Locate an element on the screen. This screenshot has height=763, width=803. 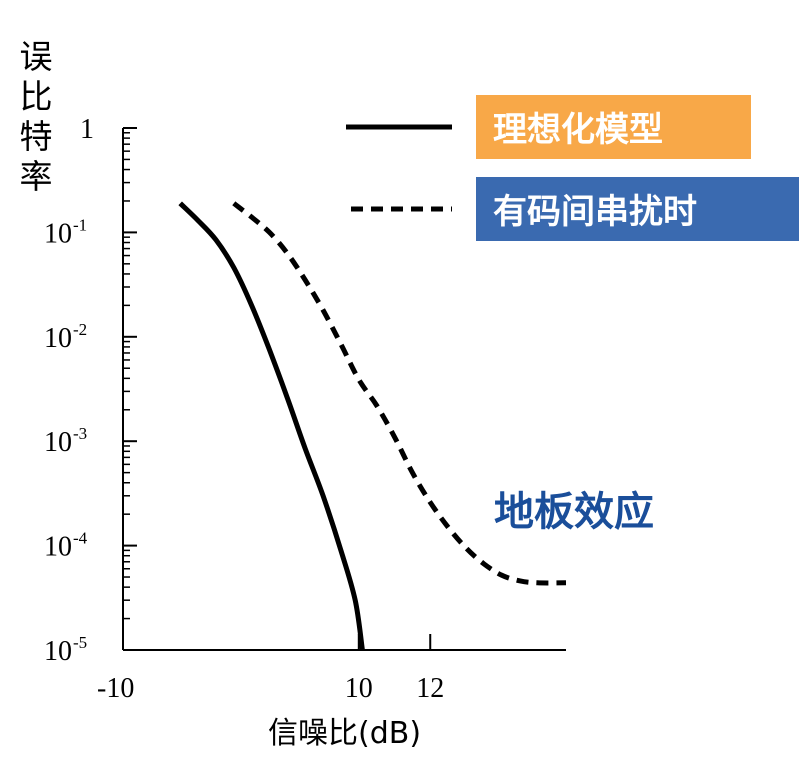
legend-label-ideal: 理想化模型 is located at coordinates (578, 130).